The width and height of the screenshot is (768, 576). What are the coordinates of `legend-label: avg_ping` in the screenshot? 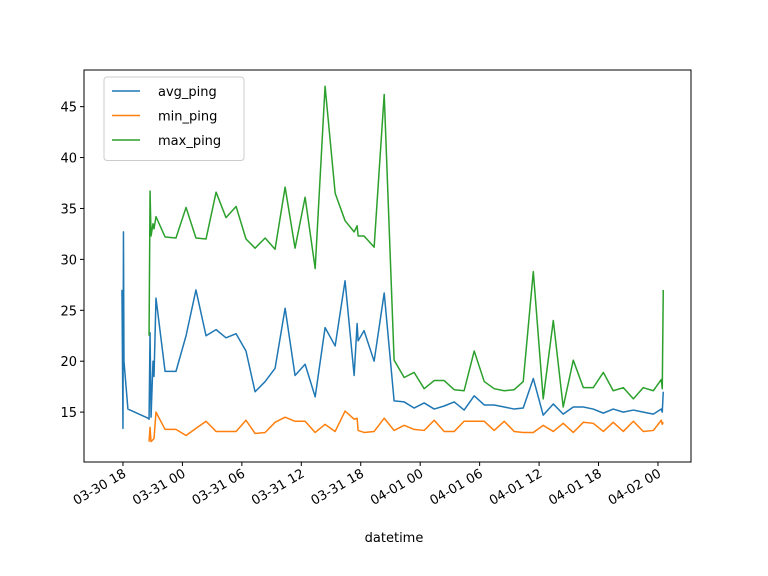 It's located at (187, 92).